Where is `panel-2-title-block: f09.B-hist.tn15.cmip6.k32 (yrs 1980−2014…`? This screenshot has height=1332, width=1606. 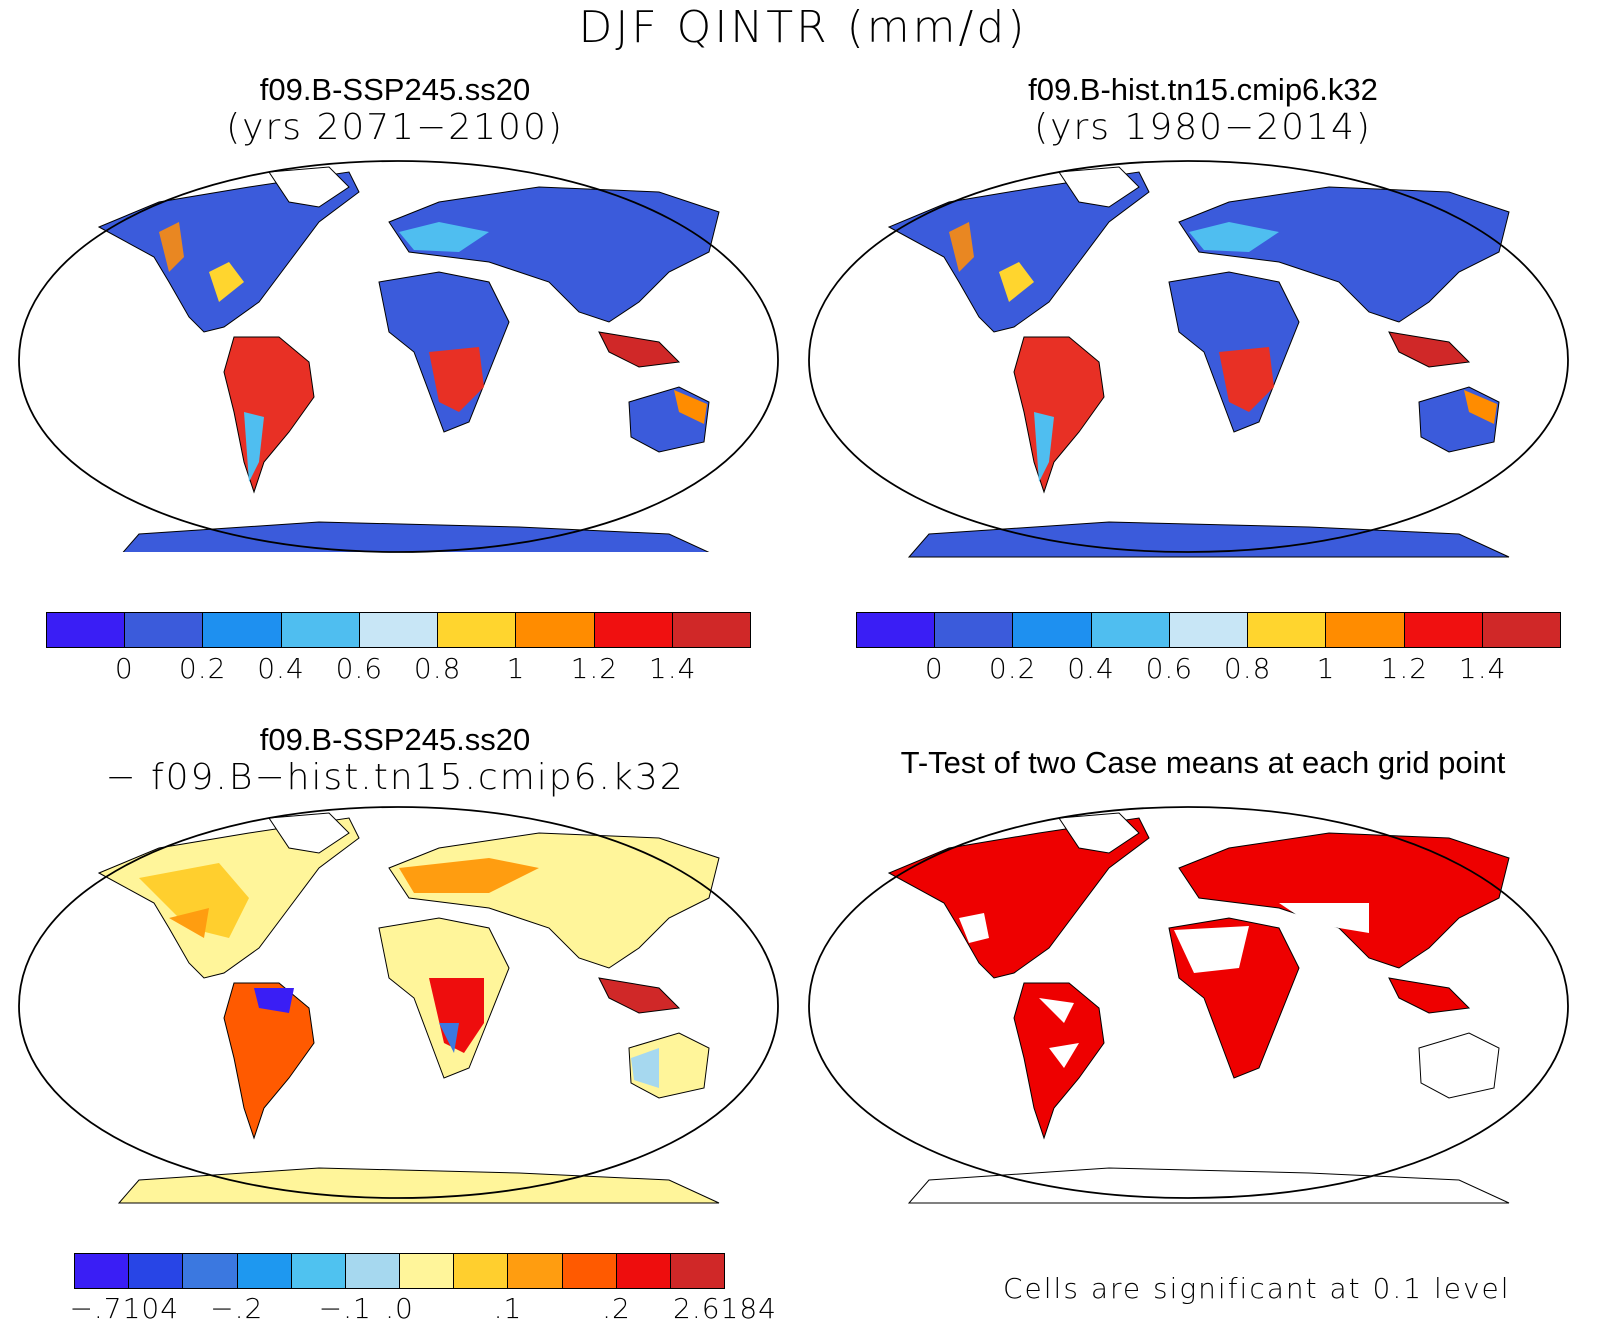 panel-2-title-block: f09.B-hist.tn15.cmip6.k32 (yrs 1980−2014… is located at coordinates (1203, 109).